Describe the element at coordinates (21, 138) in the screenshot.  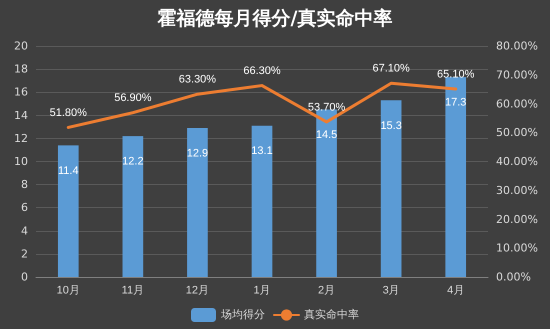
I see `y-tick-label: 12` at that location.